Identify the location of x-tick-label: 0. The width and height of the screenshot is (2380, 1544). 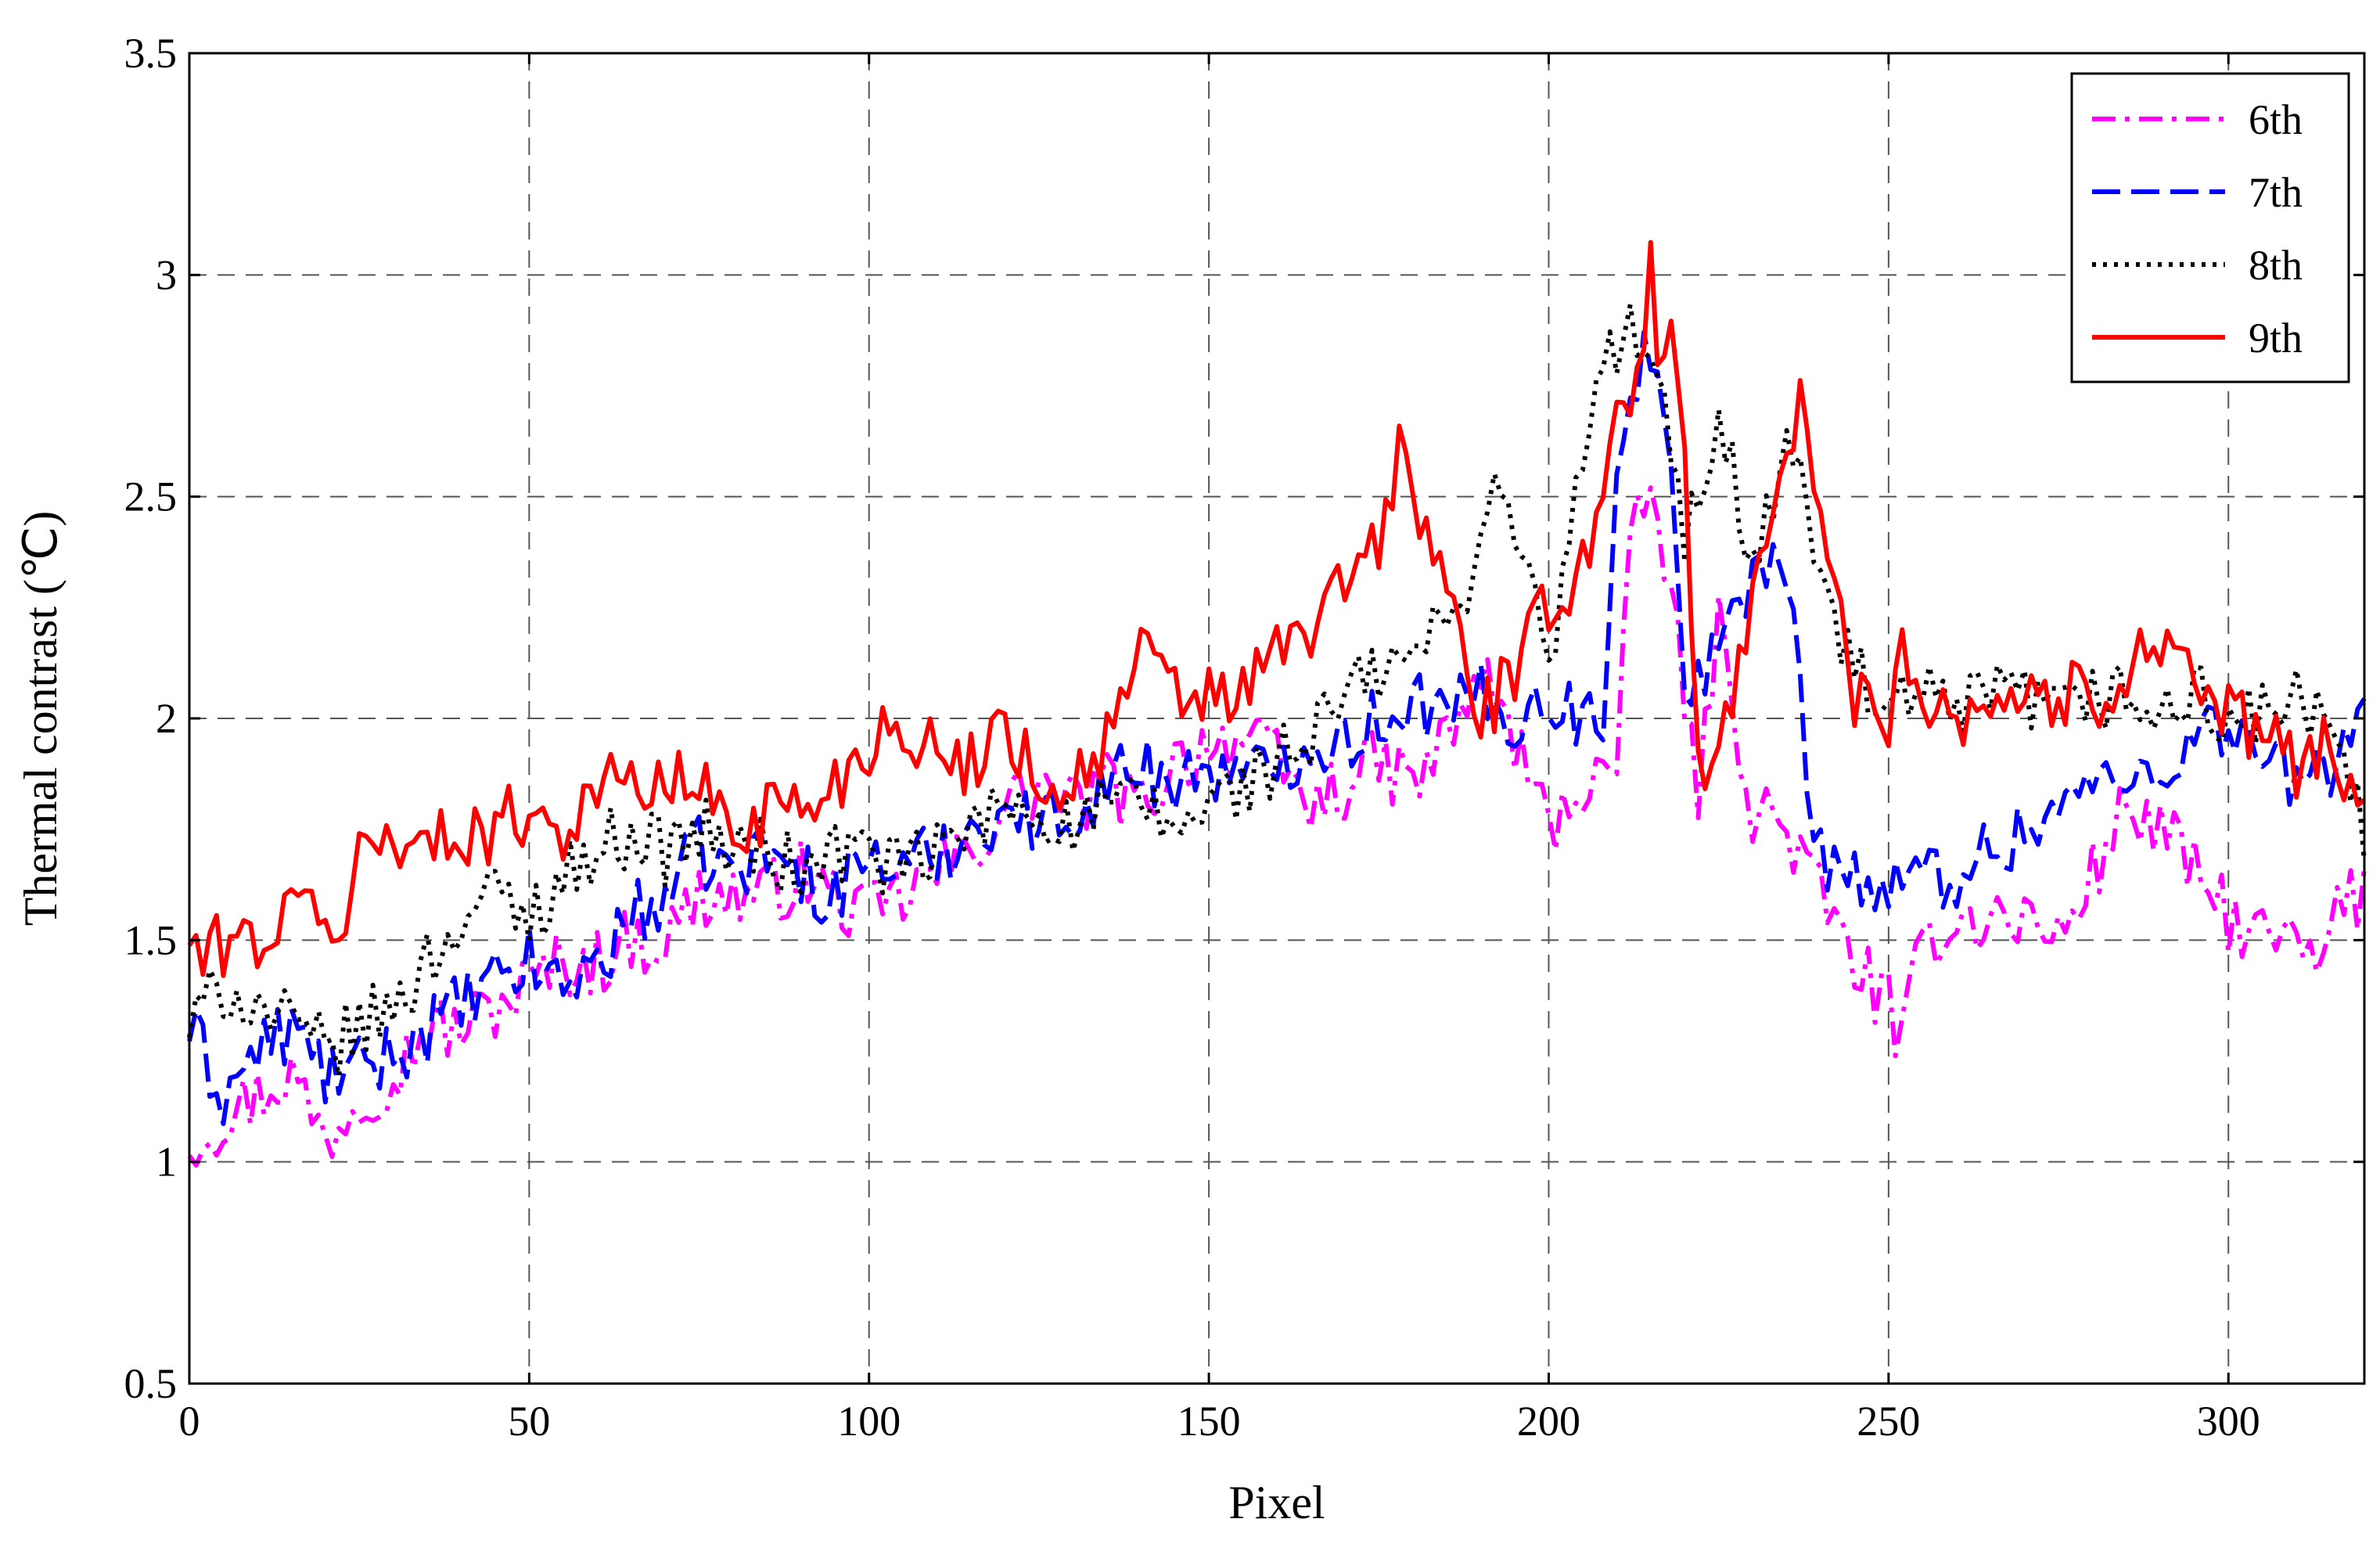
(189, 1422).